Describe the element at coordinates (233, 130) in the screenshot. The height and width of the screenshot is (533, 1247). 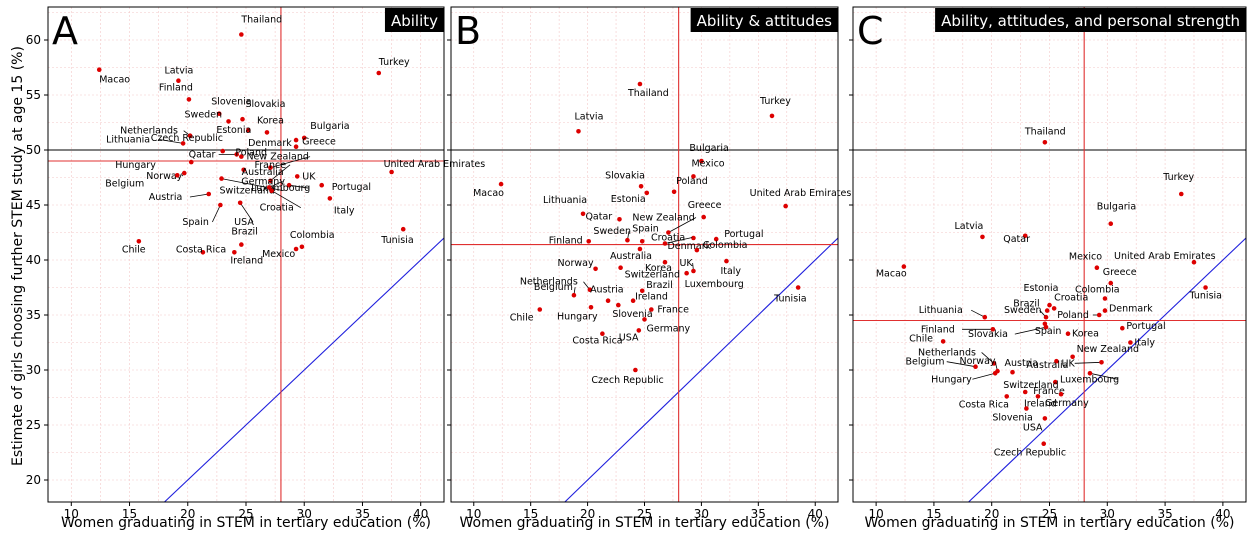
I see `point-label-estonia: Estonia` at that location.